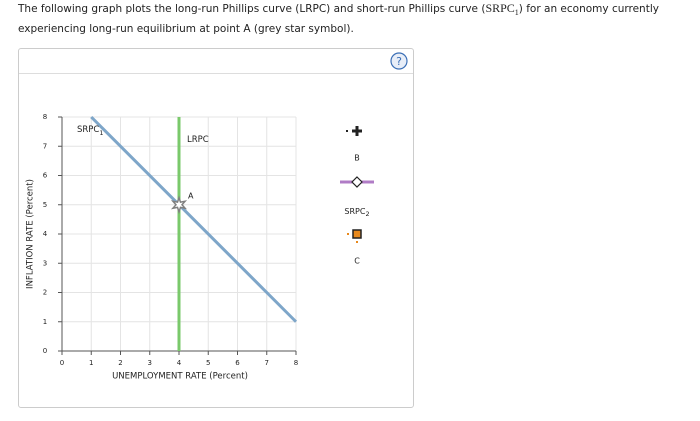 The image size is (700, 421). I want to click on x-tick-label: 2, so click(120, 363).